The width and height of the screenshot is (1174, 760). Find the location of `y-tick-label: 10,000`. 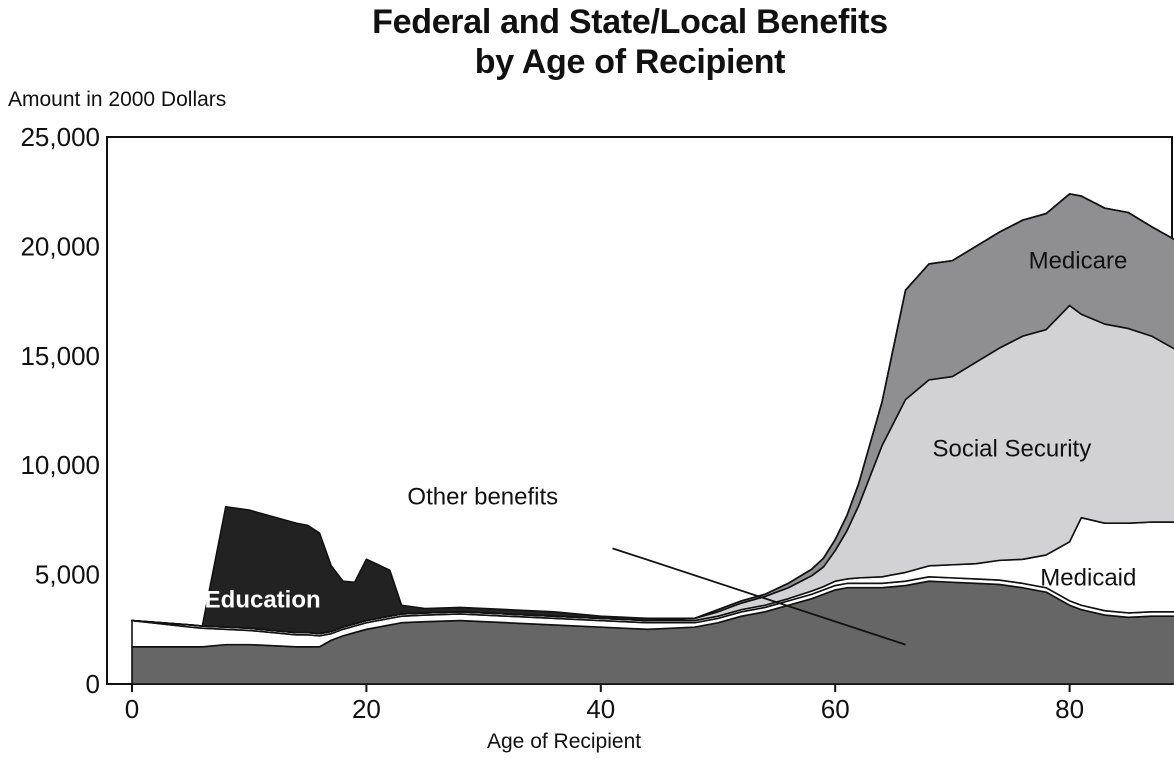

y-tick-label: 10,000 is located at coordinates (60, 465).